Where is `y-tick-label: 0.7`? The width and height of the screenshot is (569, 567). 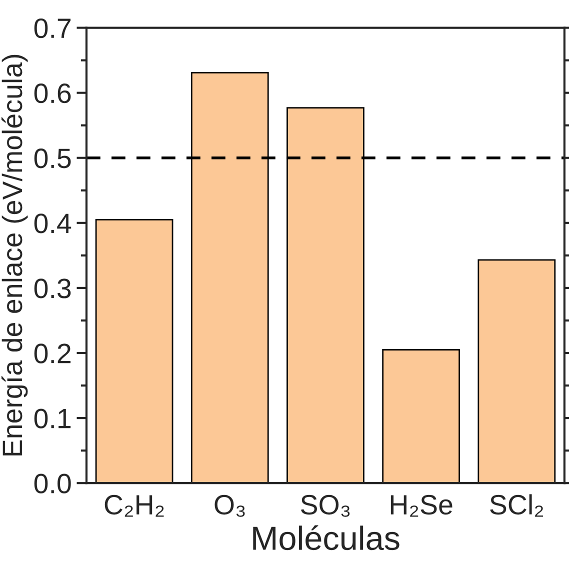 y-tick-label: 0.7 is located at coordinates (52, 28).